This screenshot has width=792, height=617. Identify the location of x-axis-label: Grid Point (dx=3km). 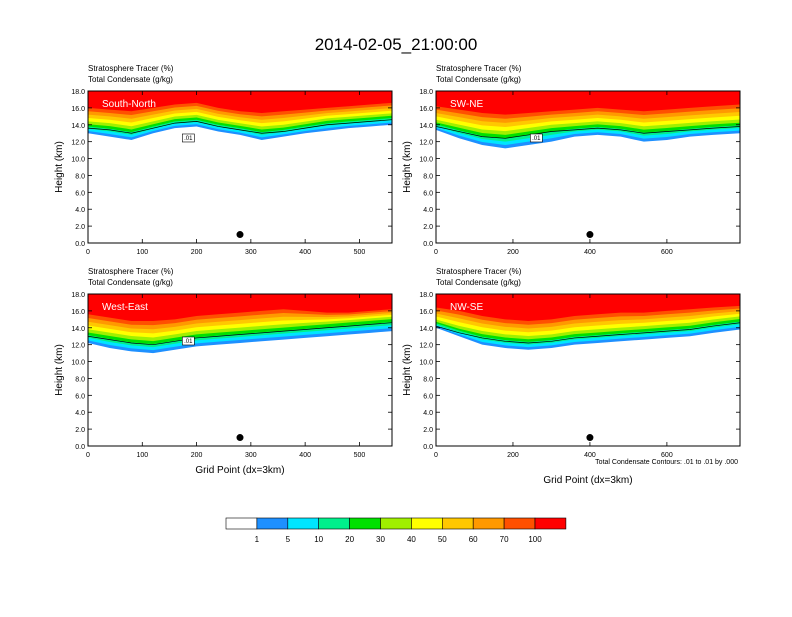
(587, 480).